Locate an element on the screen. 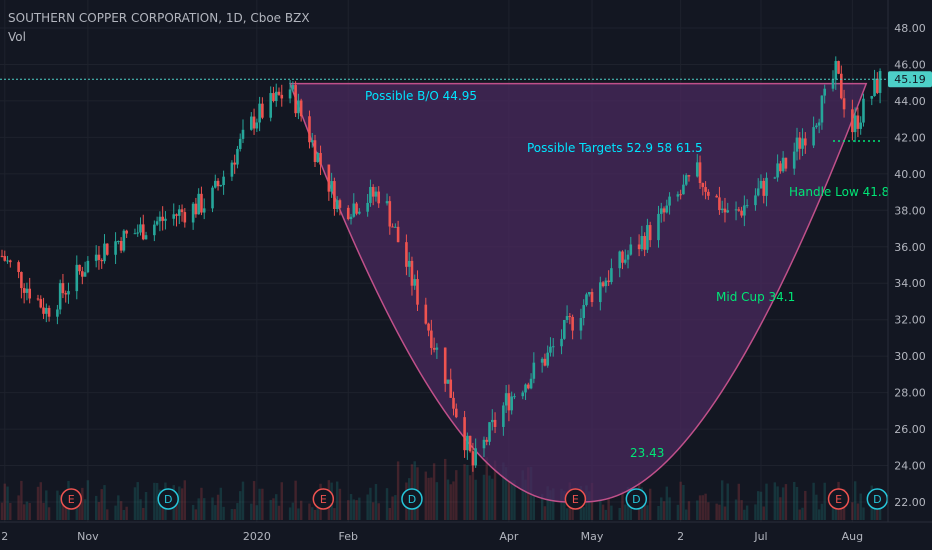 This screenshot has height=550, width=932. time-tick-label: Nov is located at coordinates (88, 536).